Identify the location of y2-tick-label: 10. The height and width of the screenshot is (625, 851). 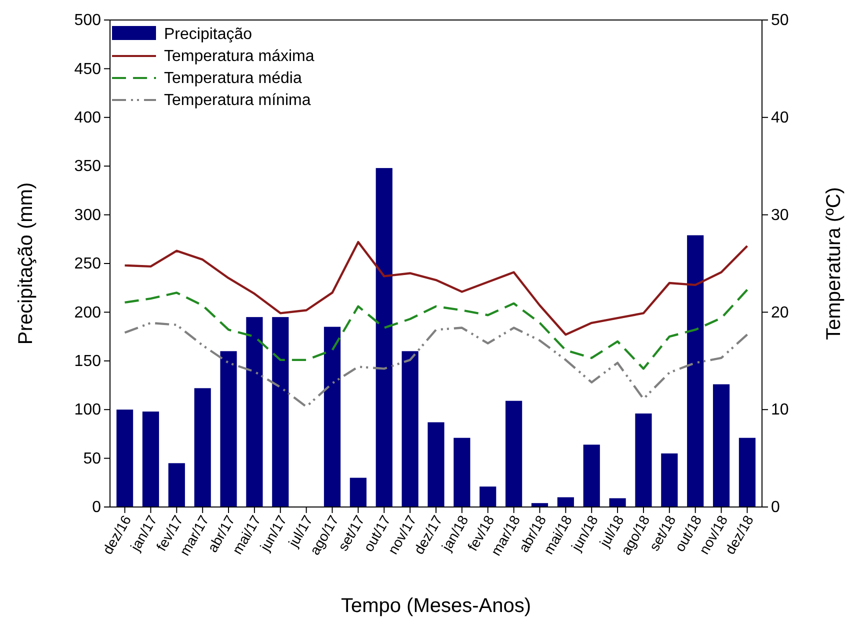
(780, 410).